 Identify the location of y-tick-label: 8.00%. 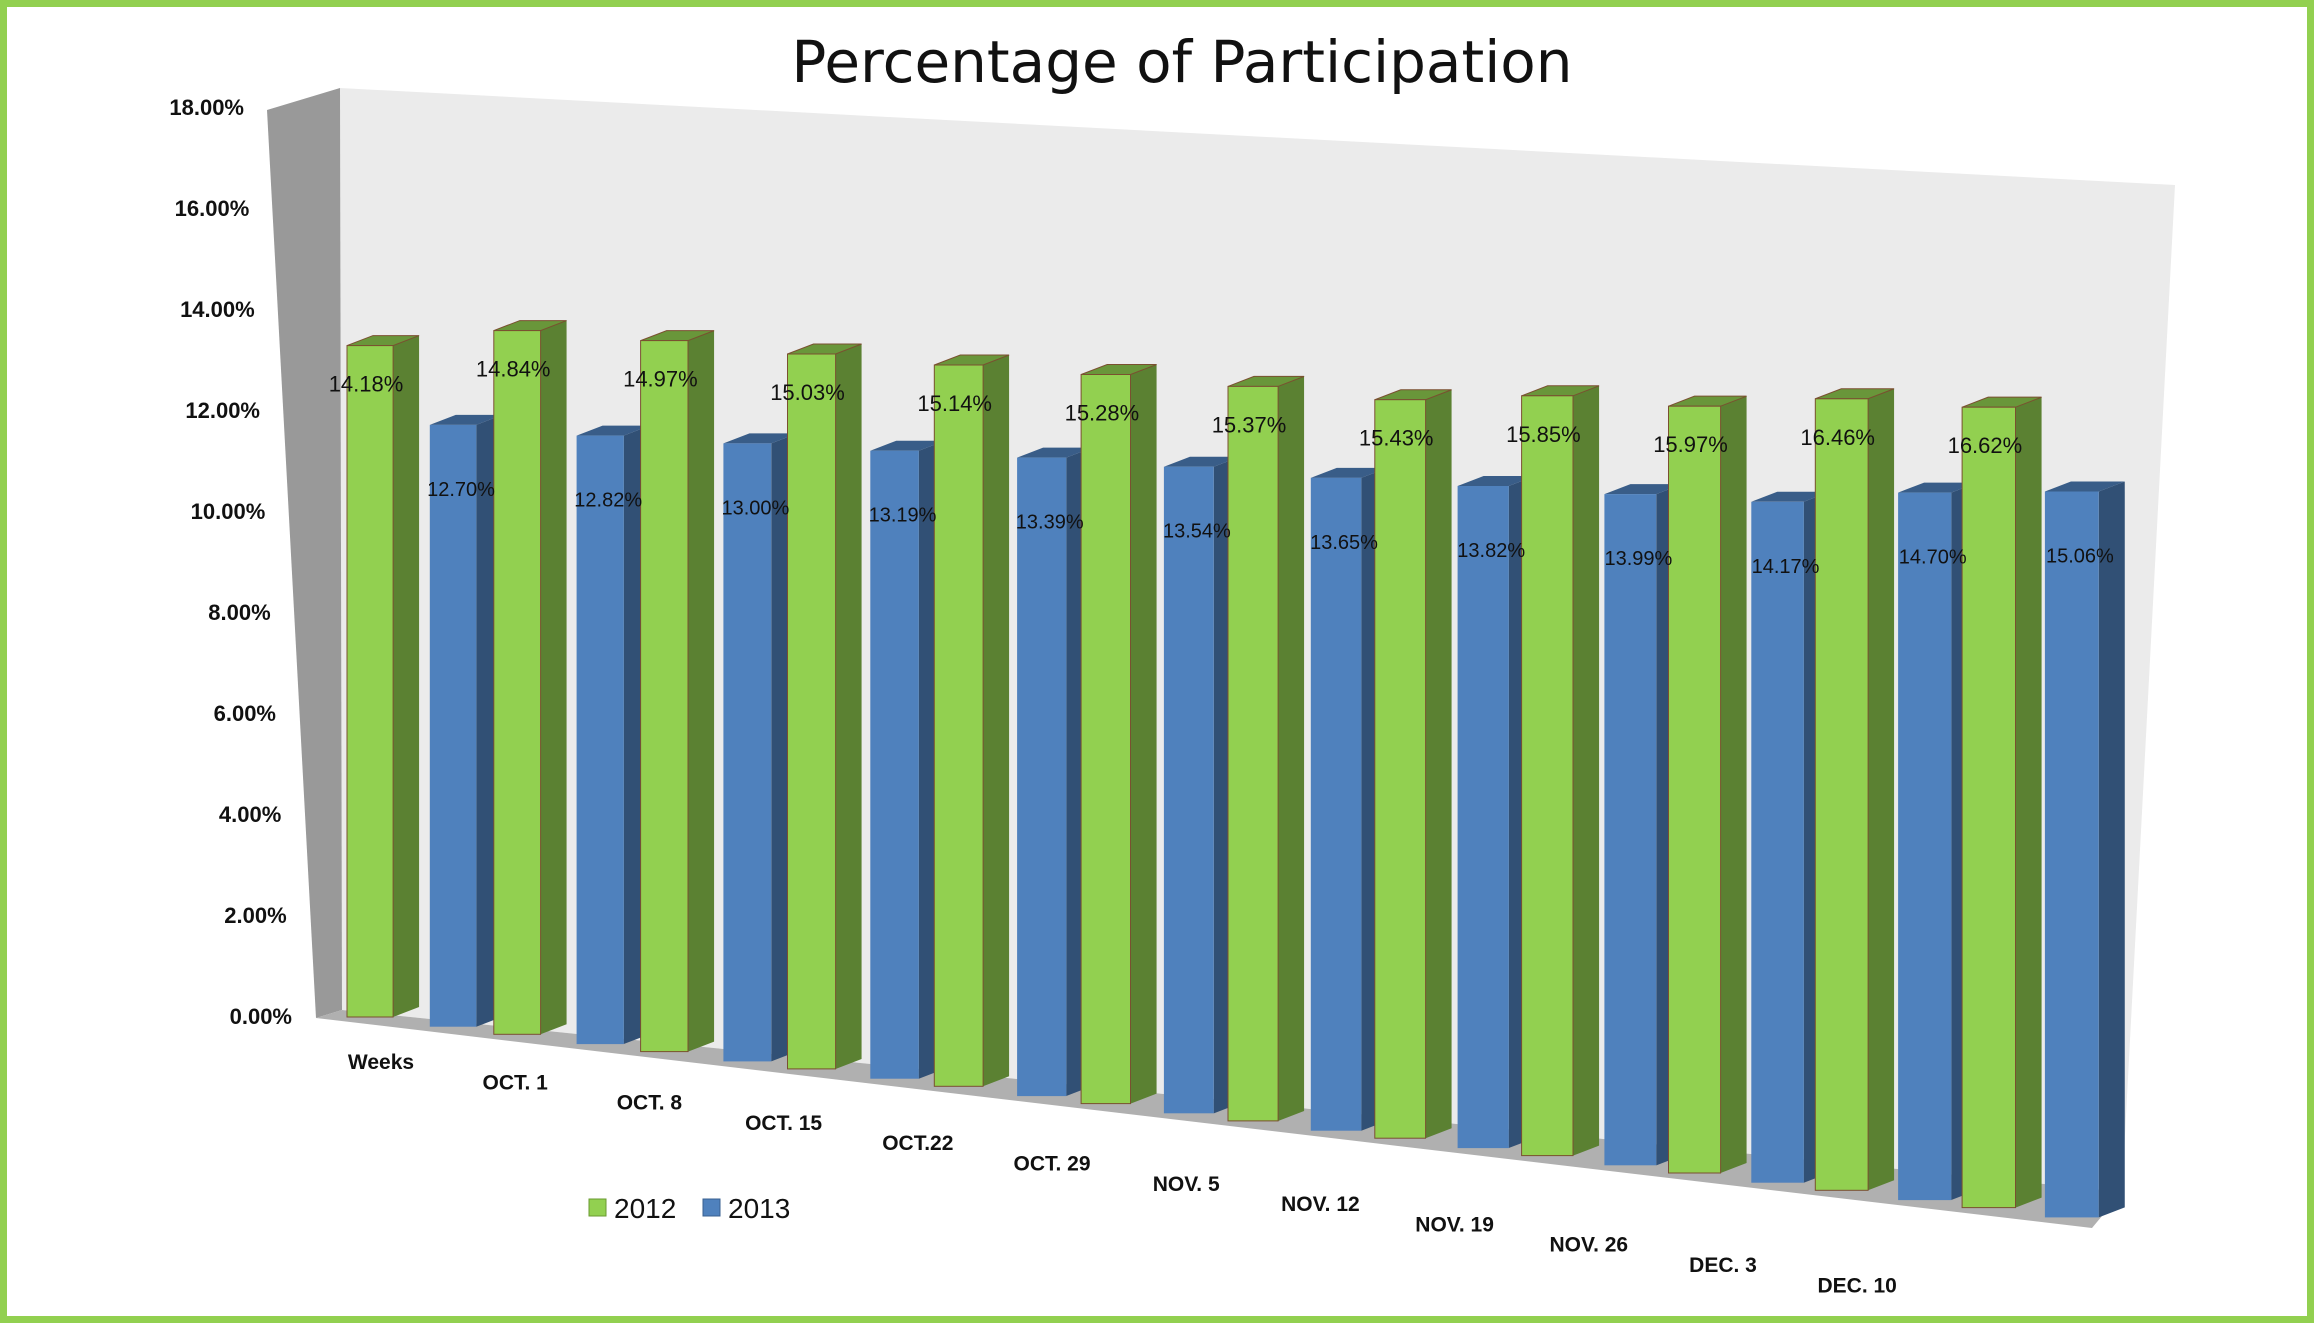
(239, 612).